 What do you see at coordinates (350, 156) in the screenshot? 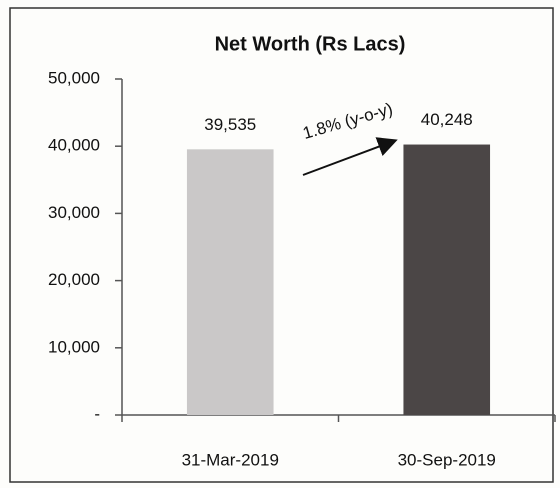
I see `annotation-arrow` at bounding box center [350, 156].